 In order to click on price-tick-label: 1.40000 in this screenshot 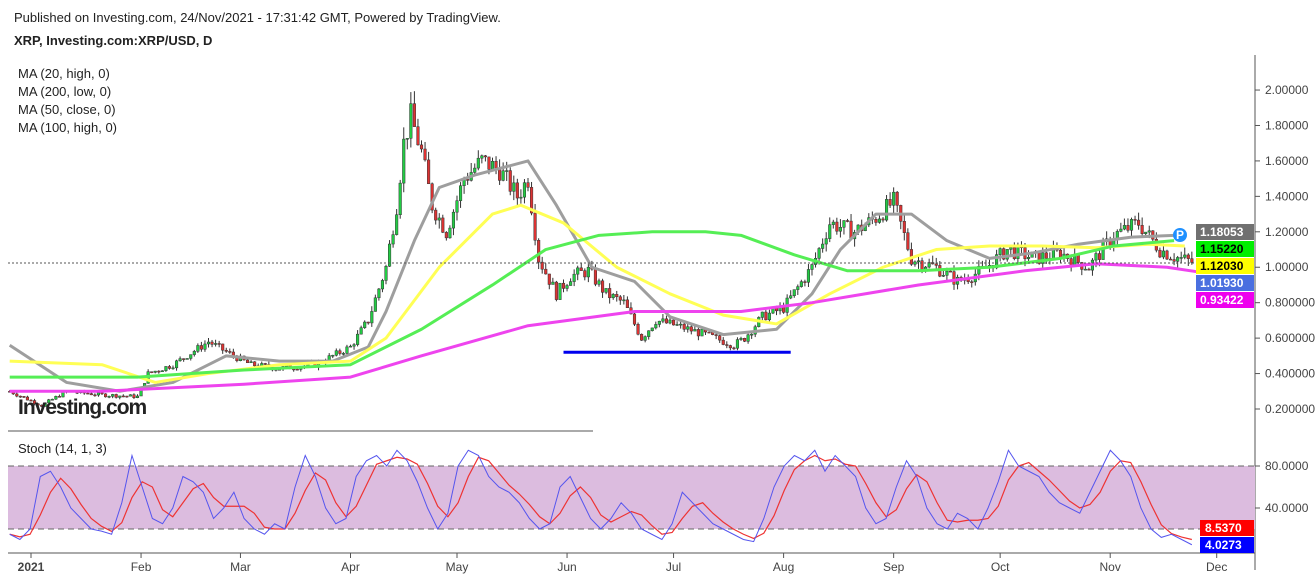, I will do `click(1287, 196)`.